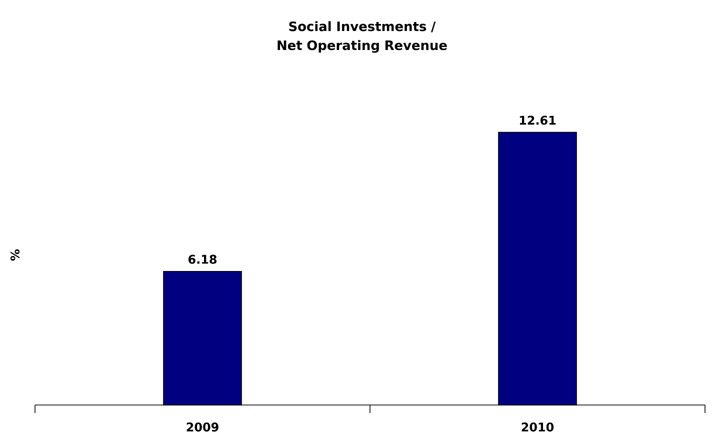  Describe the element at coordinates (538, 427) in the screenshot. I see `x-tick-label: 2010` at that location.